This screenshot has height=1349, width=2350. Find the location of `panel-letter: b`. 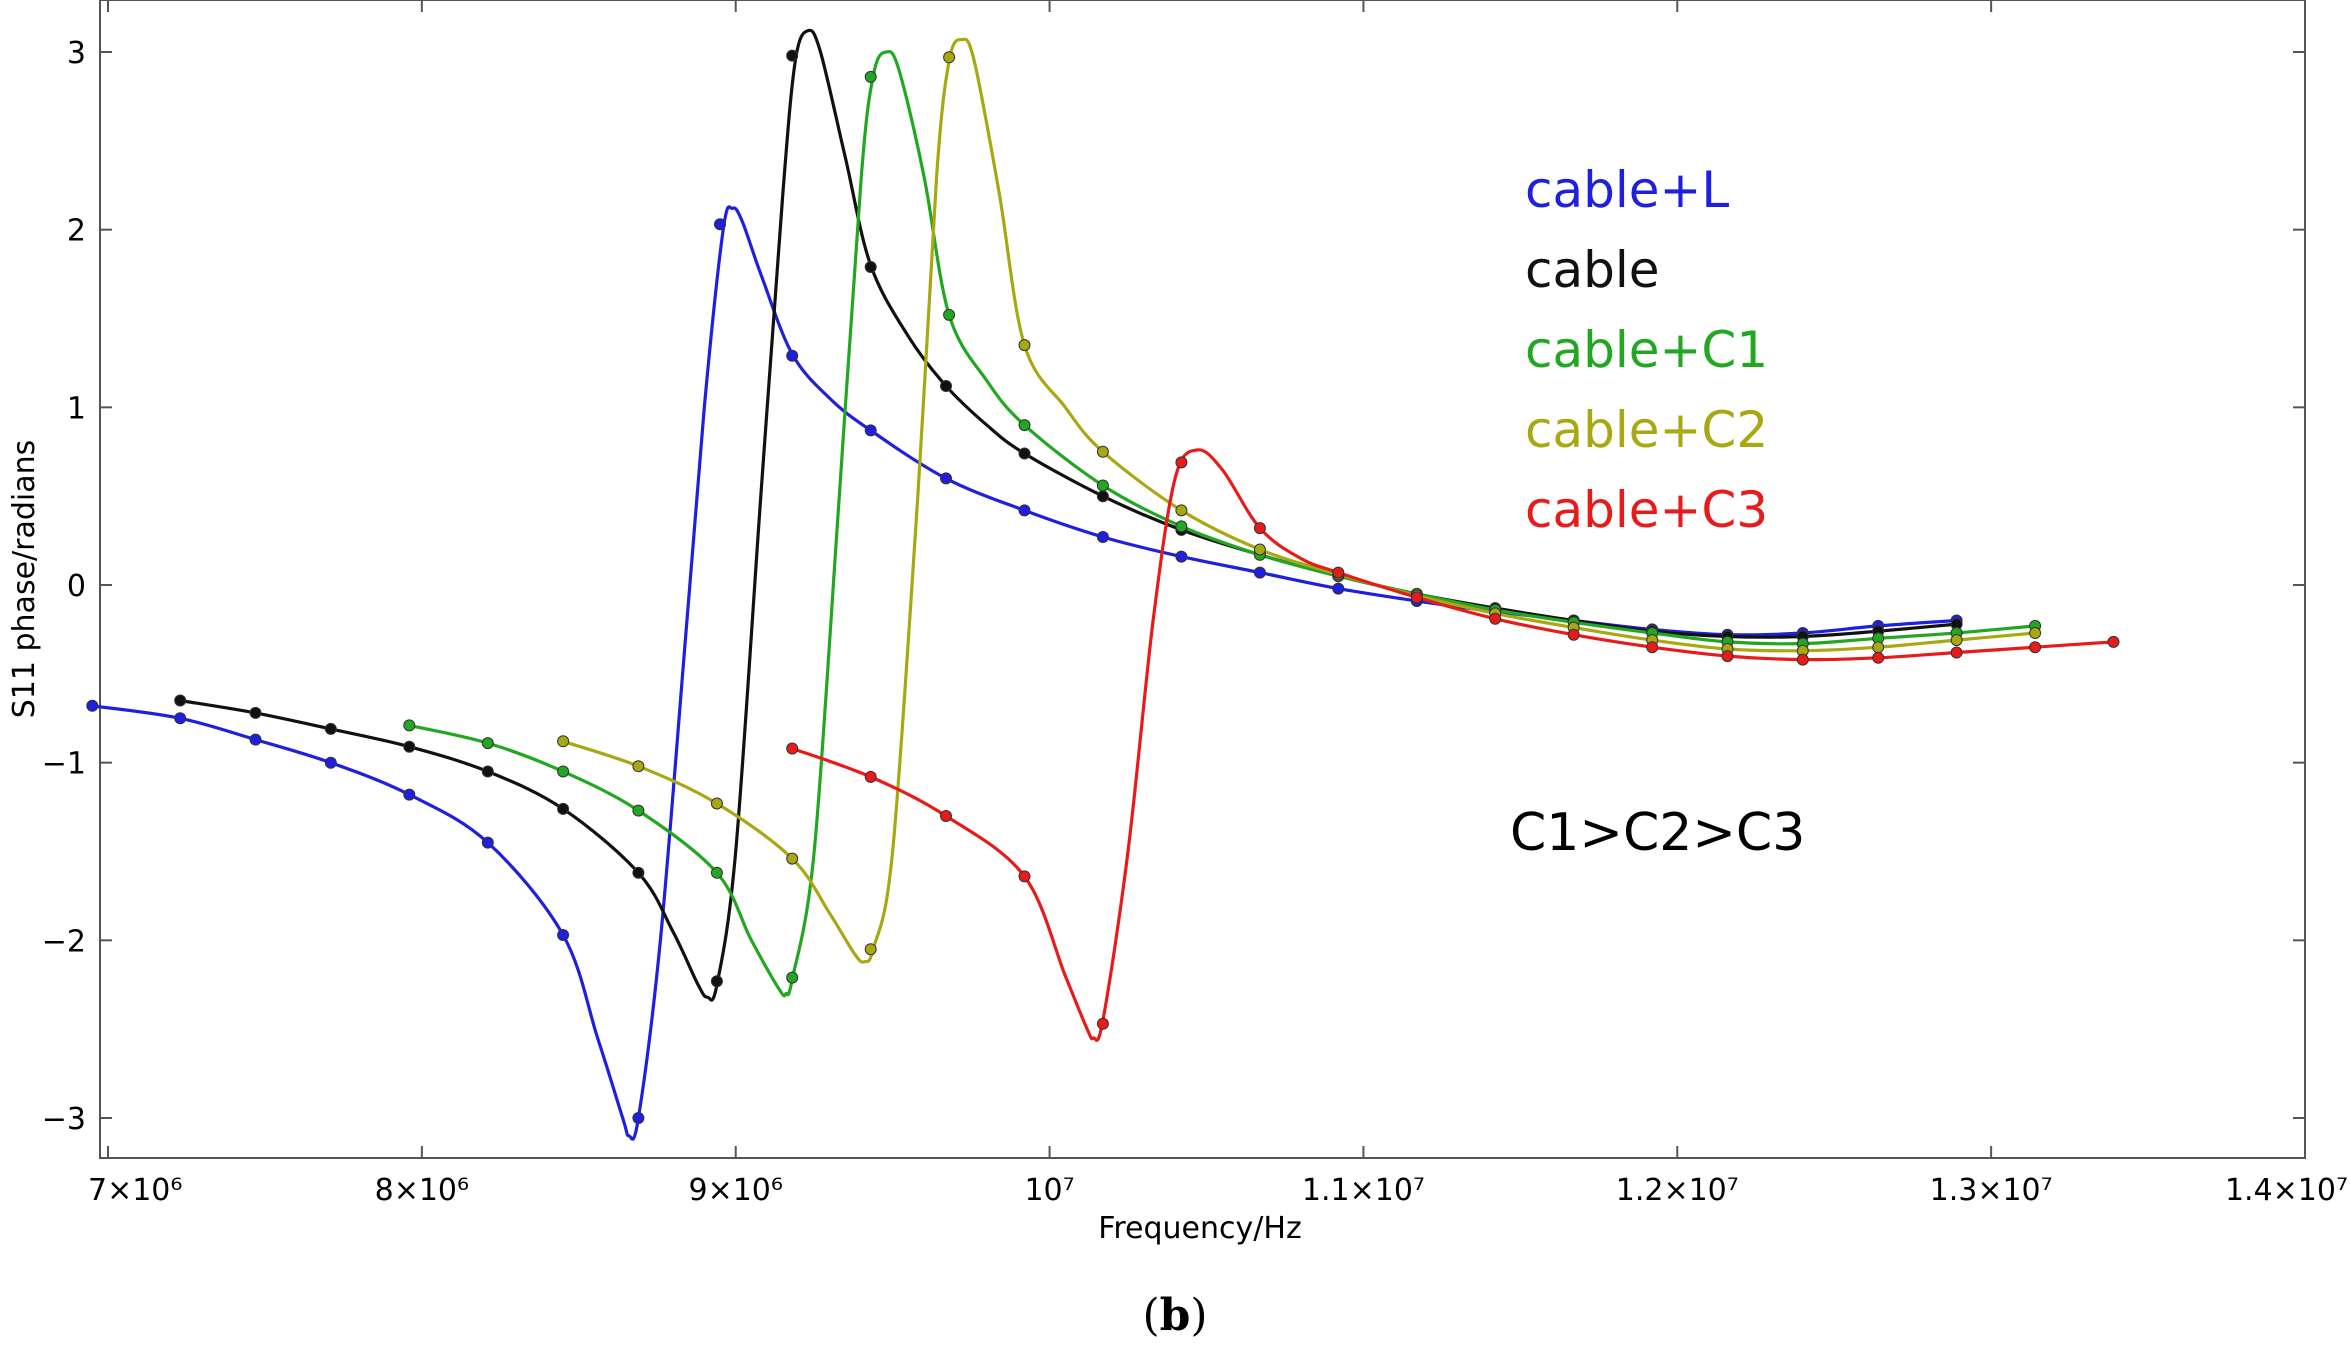

panel-letter: b is located at coordinates (1175, 1315).